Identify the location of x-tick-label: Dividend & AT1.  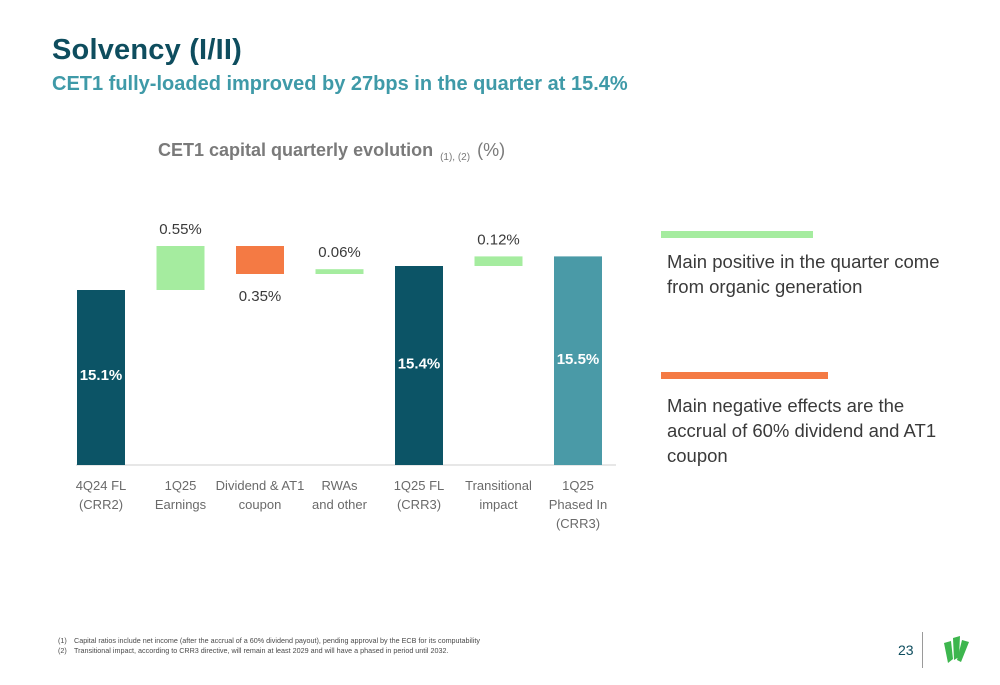
(260, 485).